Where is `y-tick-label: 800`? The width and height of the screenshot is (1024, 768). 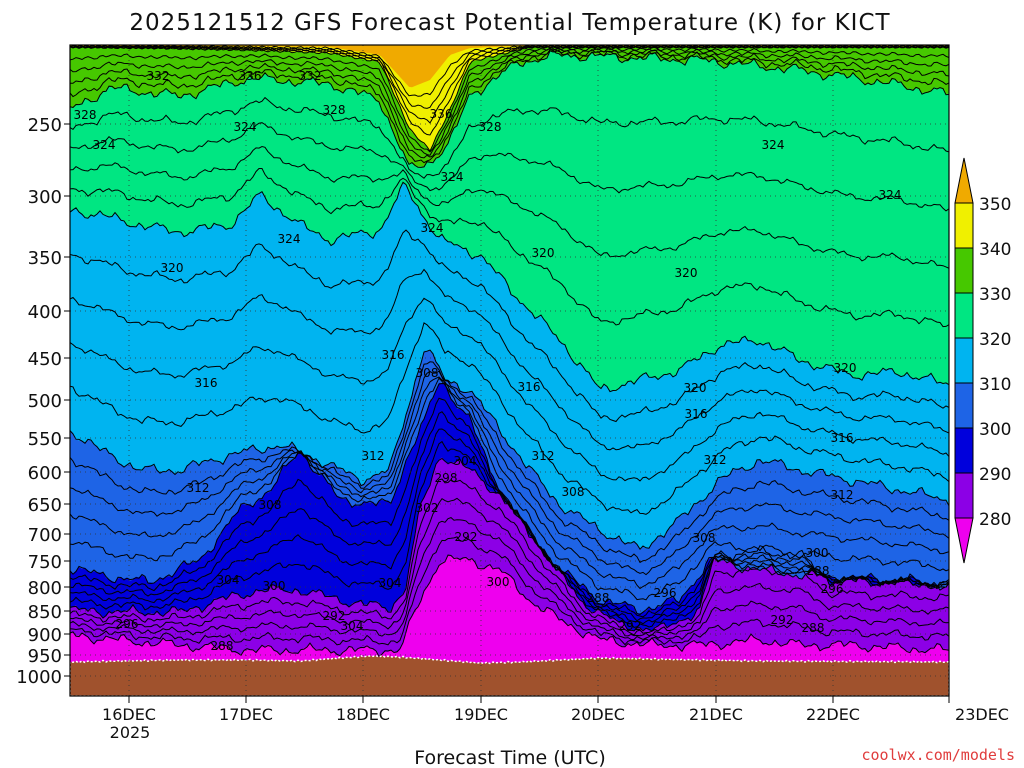 y-tick-label: 800 is located at coordinates (45, 588).